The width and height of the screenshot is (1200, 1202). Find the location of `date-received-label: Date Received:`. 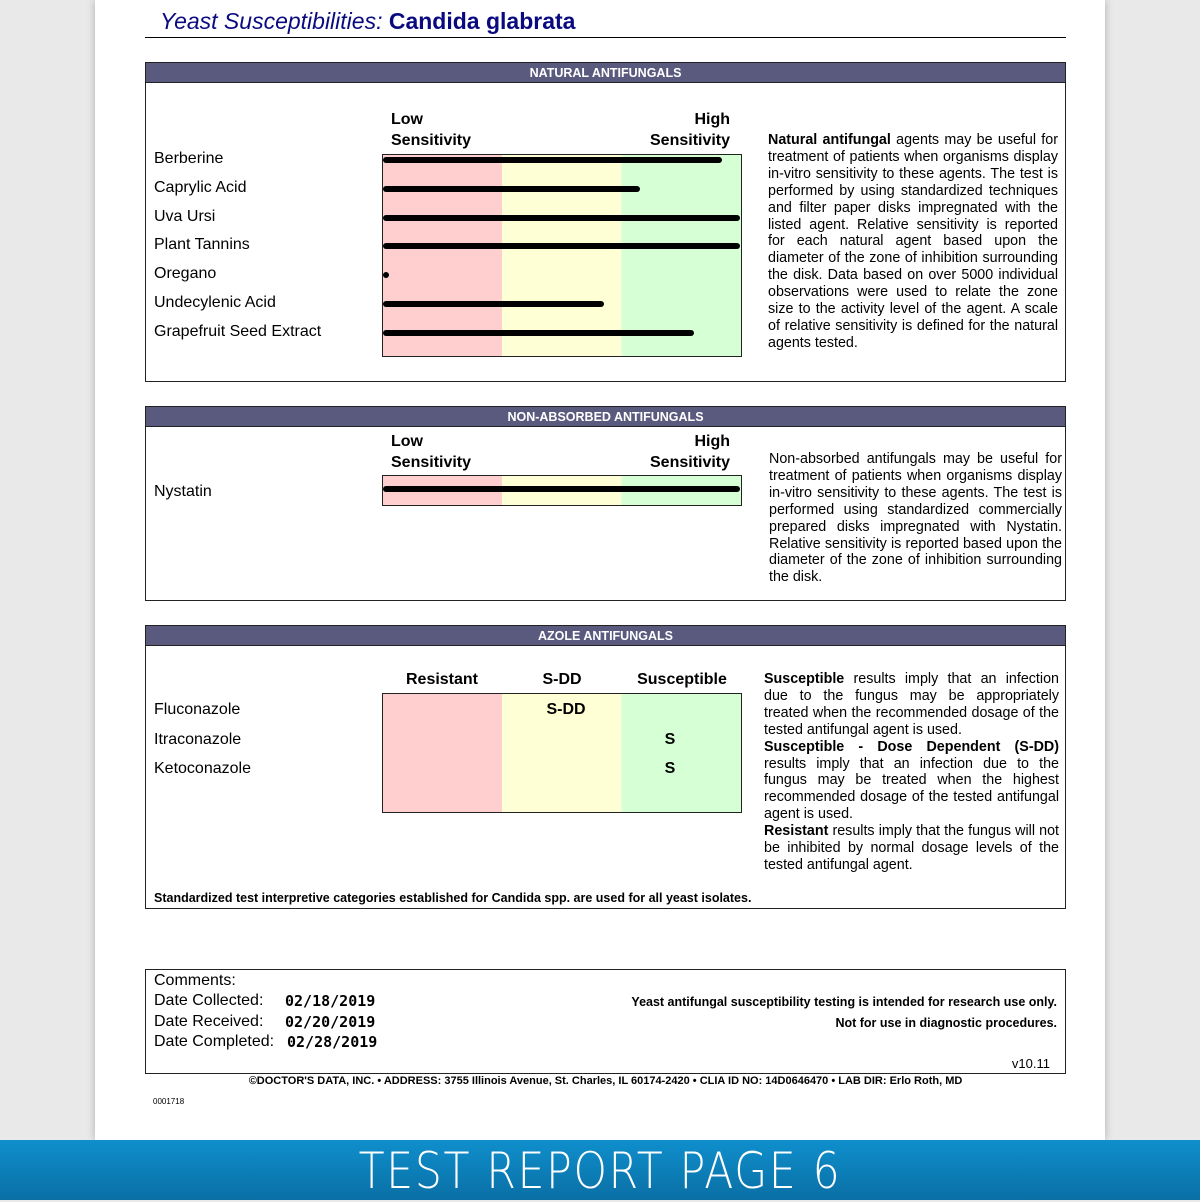

date-received-label: Date Received: is located at coordinates (209, 1021).